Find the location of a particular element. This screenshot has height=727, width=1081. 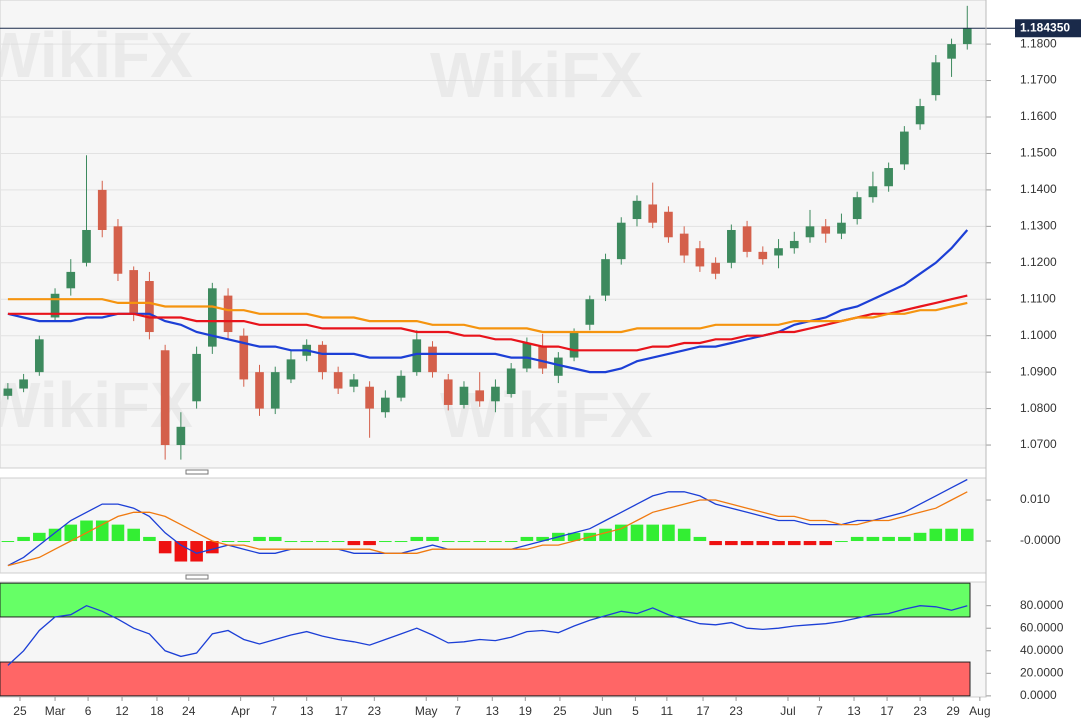

x-tick-label: Mar is located at coordinates (55, 711).